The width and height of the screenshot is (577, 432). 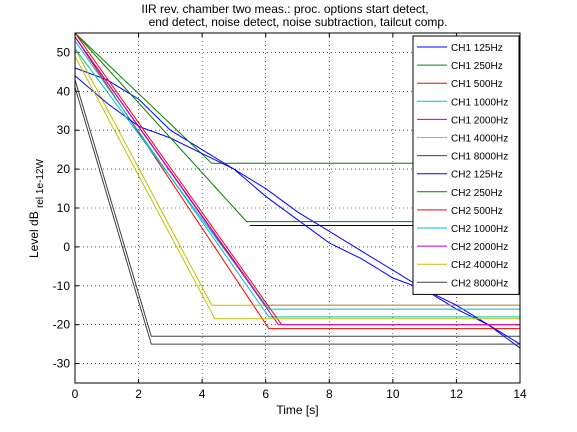 What do you see at coordinates (66, 247) in the screenshot?
I see `y-tick-label: 0` at bounding box center [66, 247].